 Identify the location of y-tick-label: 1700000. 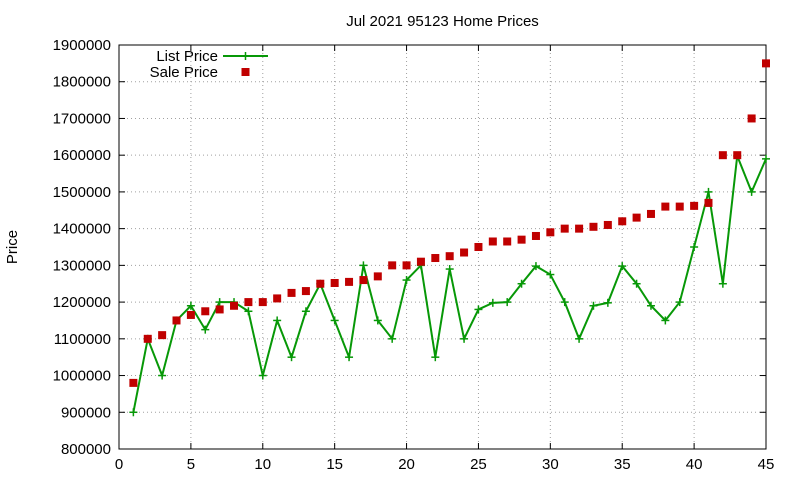
(82, 118).